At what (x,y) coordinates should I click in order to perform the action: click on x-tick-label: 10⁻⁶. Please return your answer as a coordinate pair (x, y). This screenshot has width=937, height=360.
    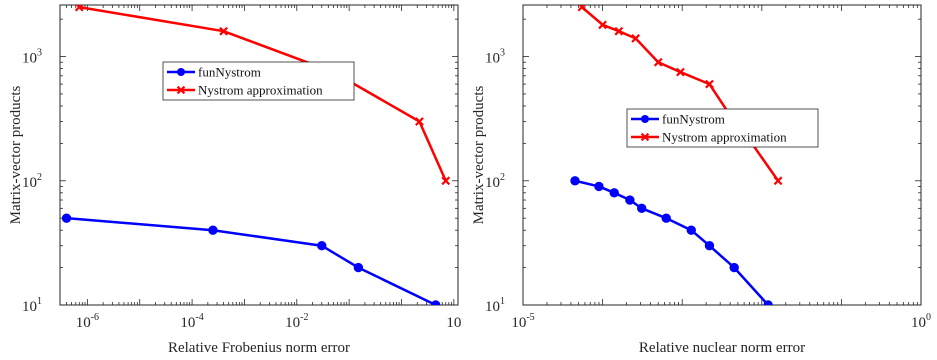
    Looking at the image, I should click on (87, 321).